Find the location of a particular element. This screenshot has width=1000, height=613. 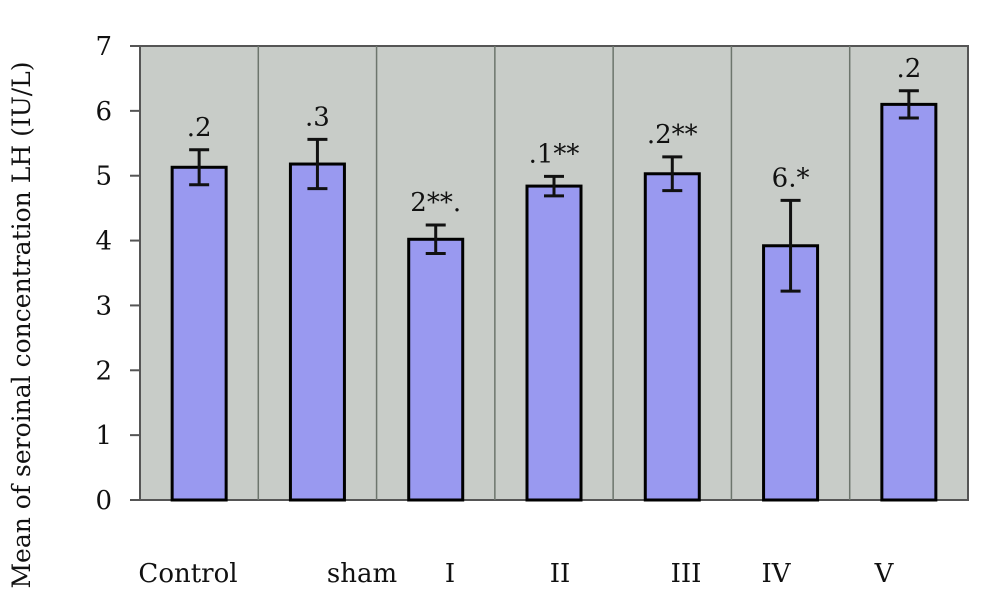

y-tick-label: 7 is located at coordinates (103, 47).